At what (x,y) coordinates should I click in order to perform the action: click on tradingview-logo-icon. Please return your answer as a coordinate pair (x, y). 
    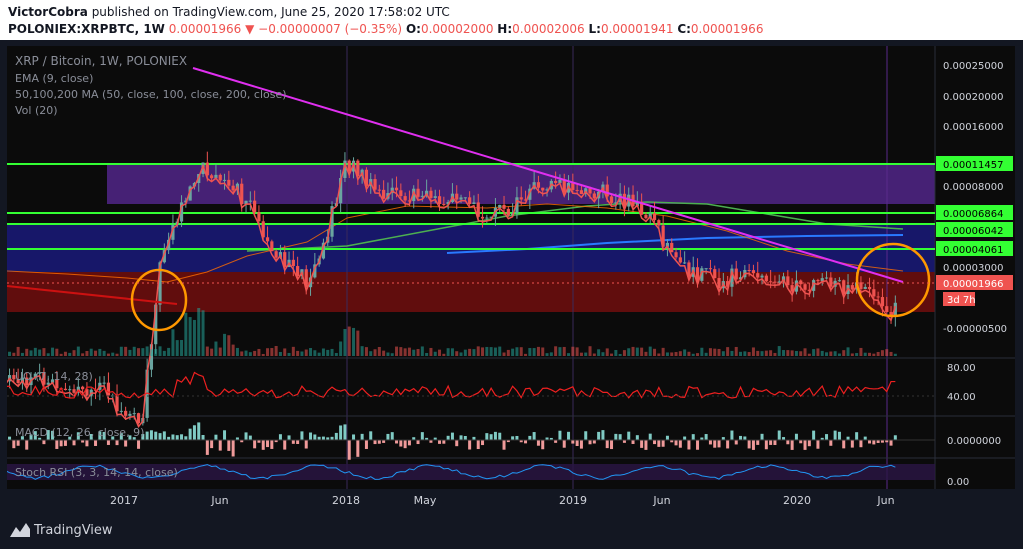
    Looking at the image, I should click on (20, 530).